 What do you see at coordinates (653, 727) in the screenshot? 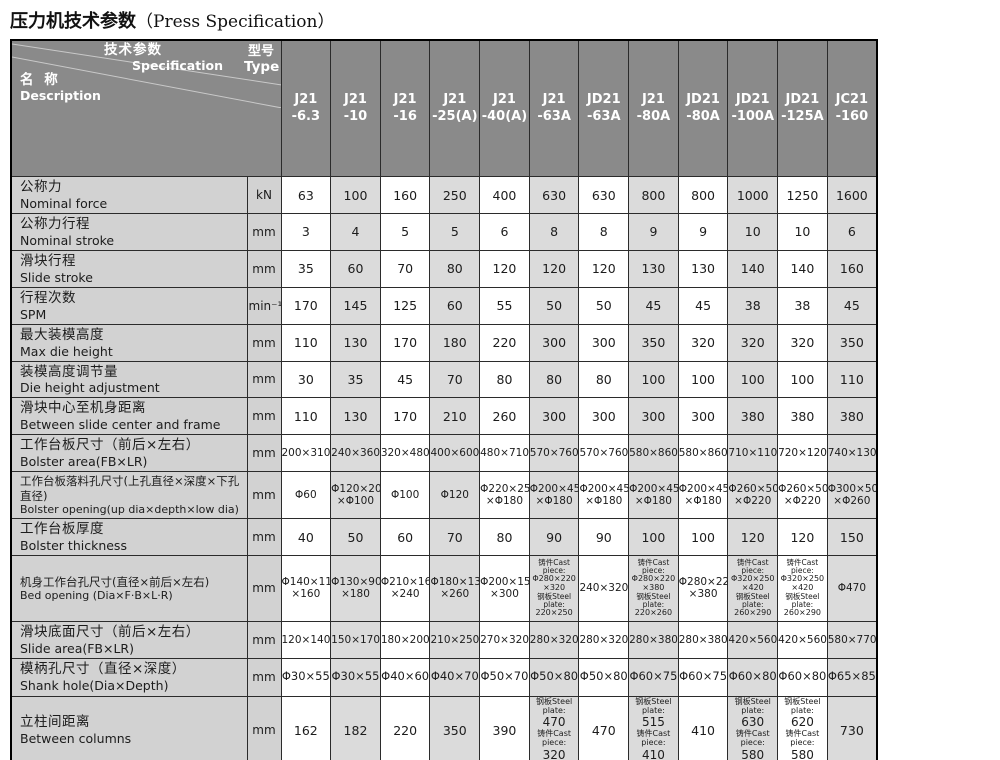
I see `spec-value-cell: 钢板Steel plate: 515 铸件Cast piece: 410` at bounding box center [653, 727].